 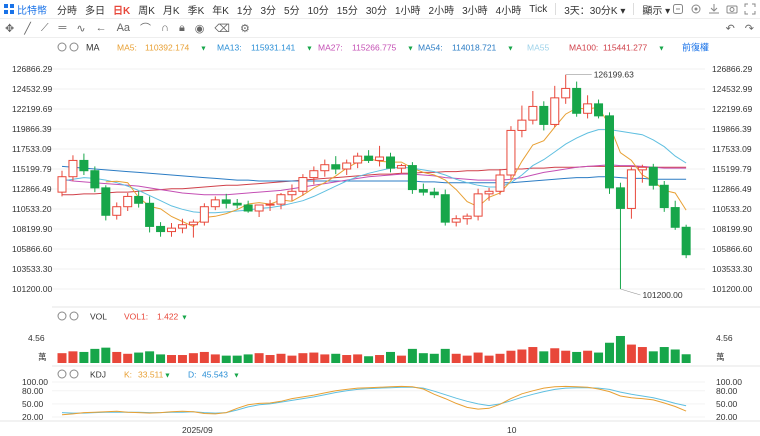 I want to click on ray-icon: ⟋, so click(x=44, y=27).